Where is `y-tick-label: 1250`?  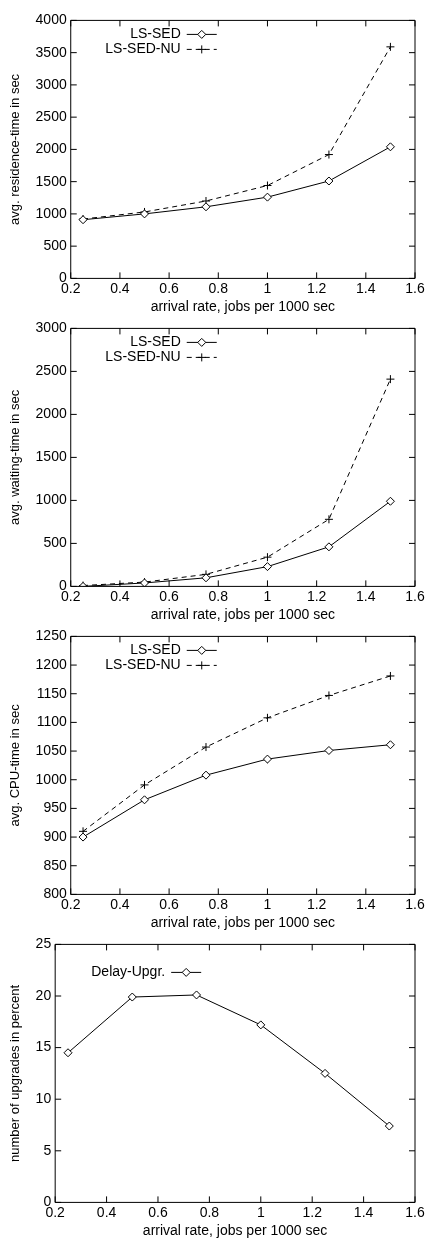 y-tick-label: 1250 is located at coordinates (51, 635).